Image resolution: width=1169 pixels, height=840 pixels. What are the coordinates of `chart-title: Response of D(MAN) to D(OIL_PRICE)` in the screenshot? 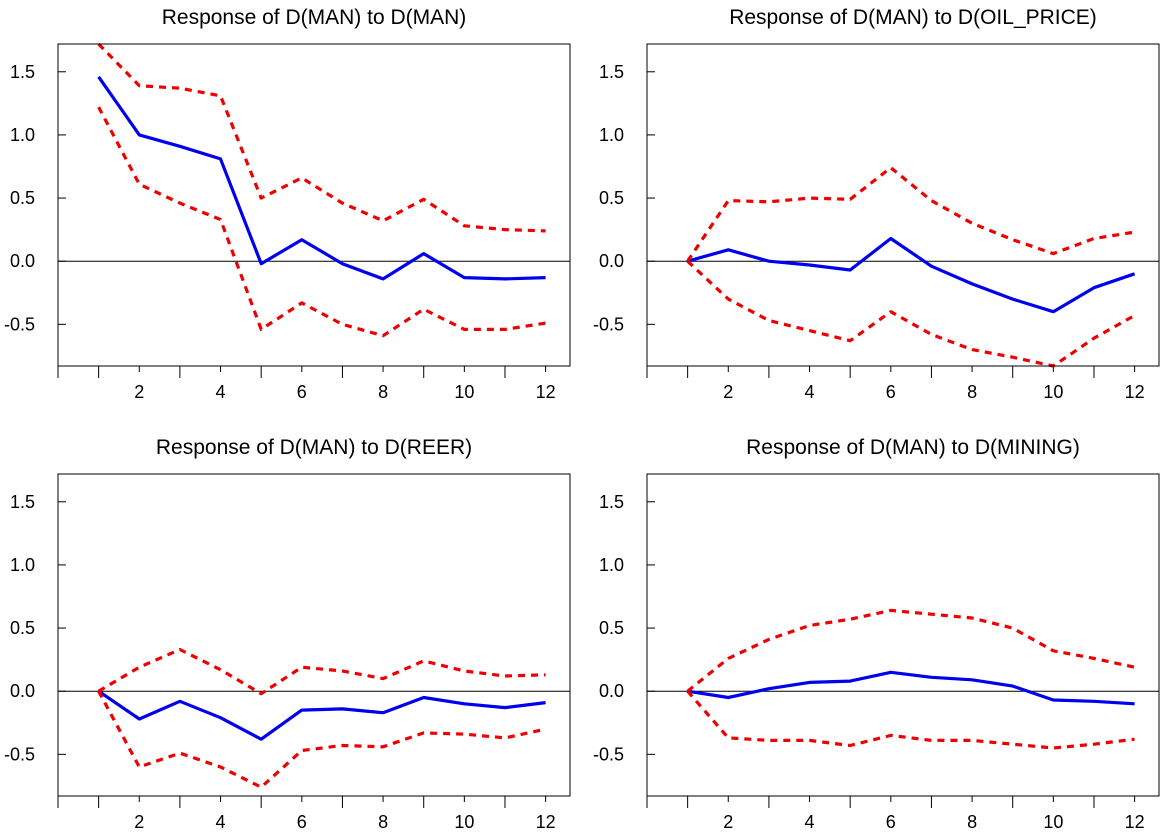 It's located at (913, 17).